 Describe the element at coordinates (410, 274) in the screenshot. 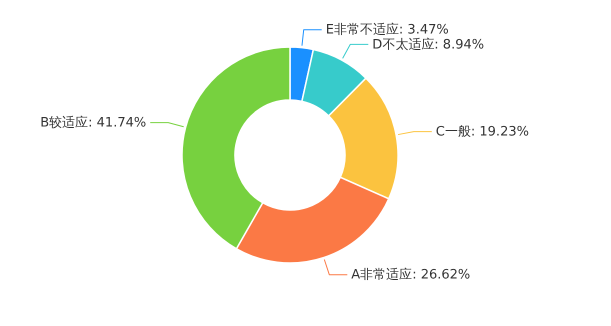

I see `slice-label: A非常适应: 26.62%` at that location.